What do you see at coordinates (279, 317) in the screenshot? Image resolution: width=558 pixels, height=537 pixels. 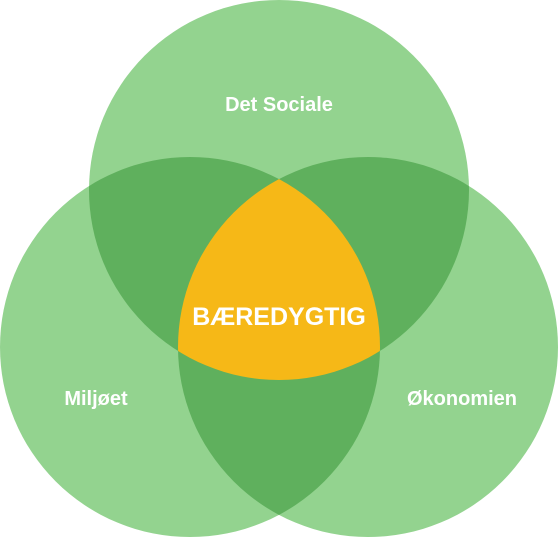 I see `label-sustainable: BÆREDYGTIG` at bounding box center [279, 317].